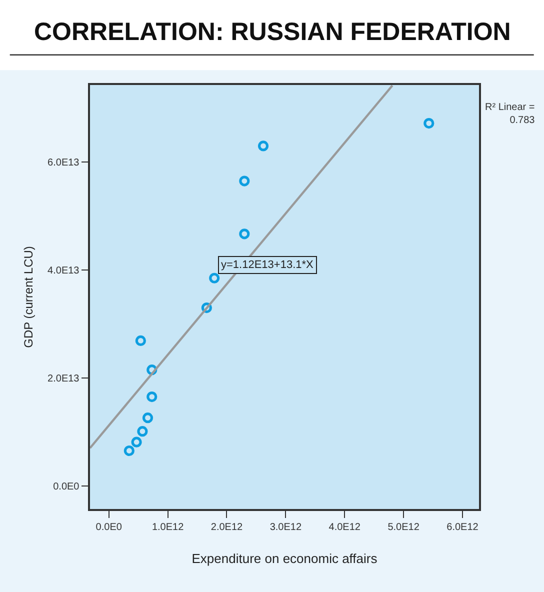  What do you see at coordinates (109, 527) in the screenshot?
I see `x-tick-label: 0.0E0` at bounding box center [109, 527].